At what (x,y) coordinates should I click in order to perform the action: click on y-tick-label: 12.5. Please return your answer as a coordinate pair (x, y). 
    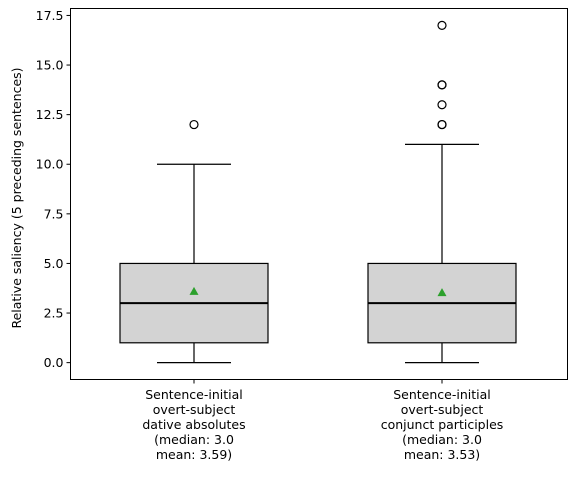
    Looking at the image, I should click on (50, 114).